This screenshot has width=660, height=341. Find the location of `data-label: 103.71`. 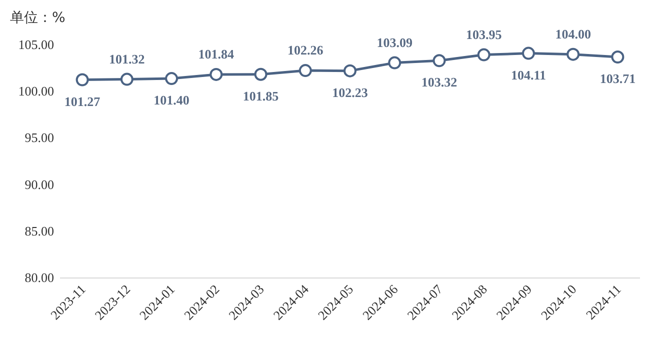

data-label: 103.71 is located at coordinates (618, 78).